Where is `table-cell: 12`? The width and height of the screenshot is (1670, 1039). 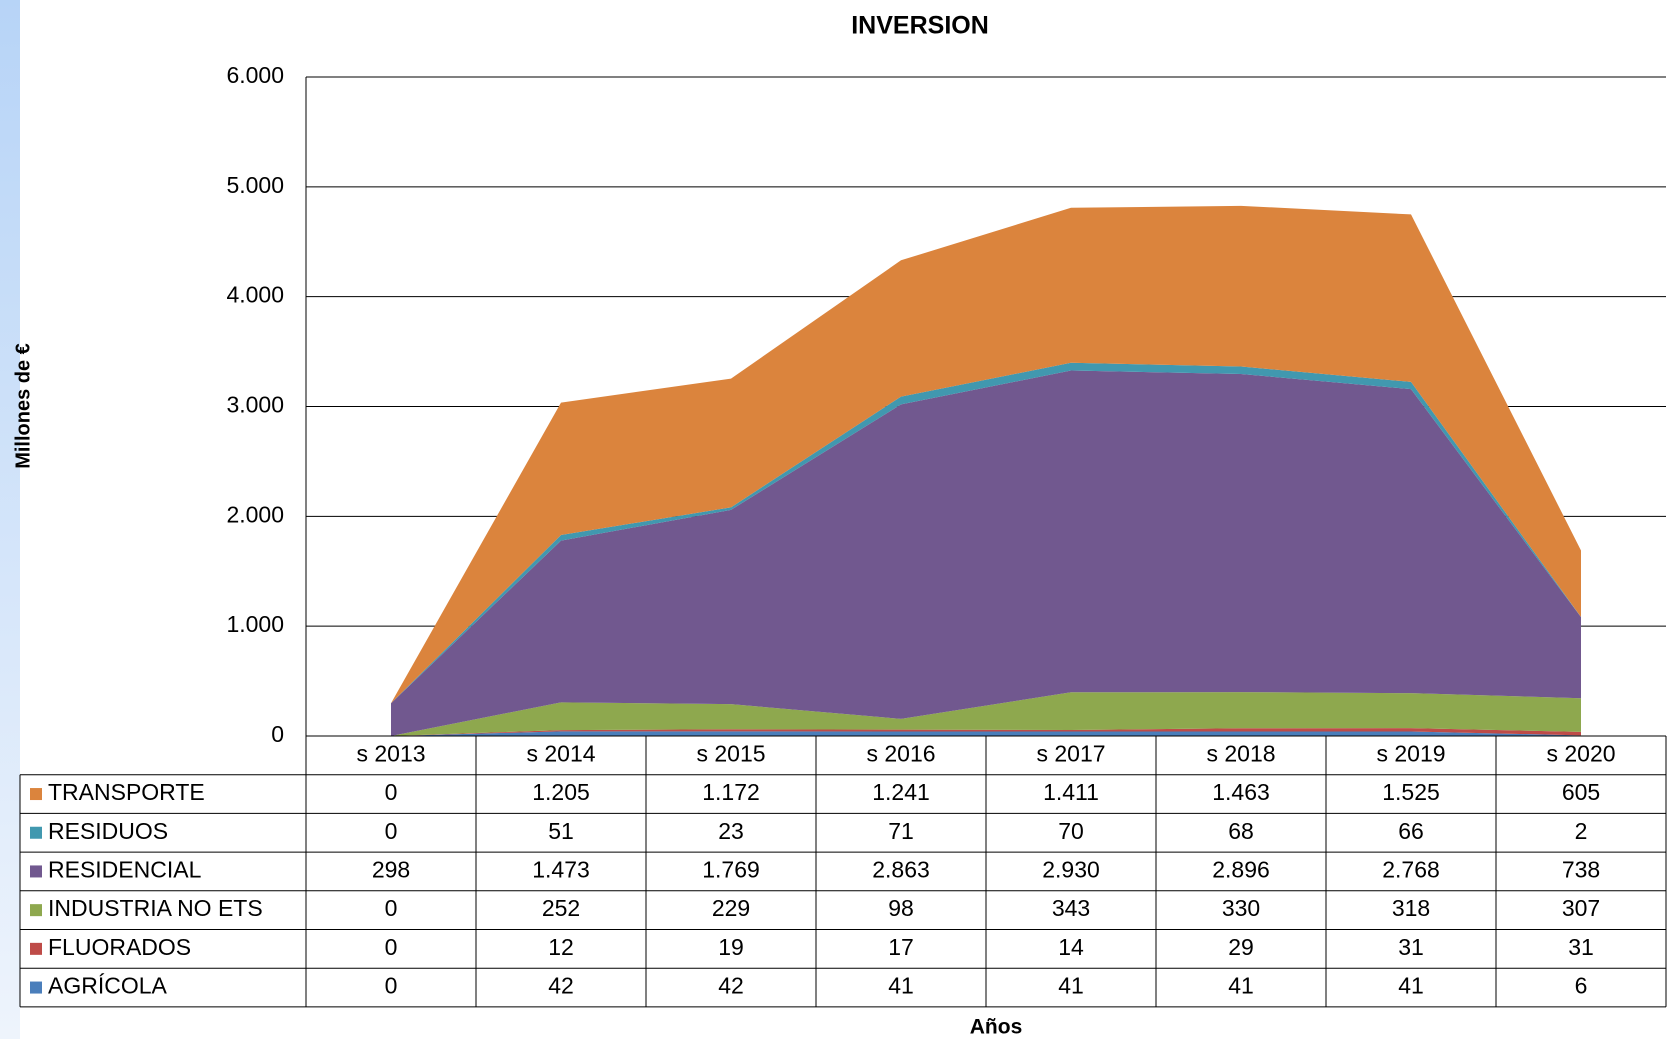
table-cell: 12 is located at coordinates (561, 947).